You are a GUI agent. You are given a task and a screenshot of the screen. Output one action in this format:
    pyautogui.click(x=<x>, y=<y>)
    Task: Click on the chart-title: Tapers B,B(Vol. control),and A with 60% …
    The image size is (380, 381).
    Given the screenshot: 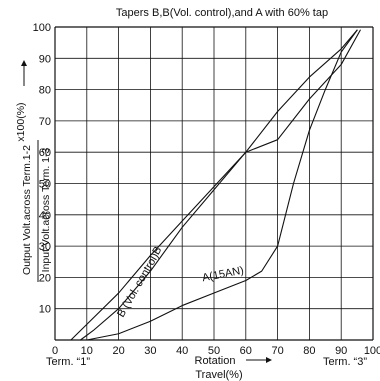 What is the action you would take?
    pyautogui.click(x=222, y=13)
    